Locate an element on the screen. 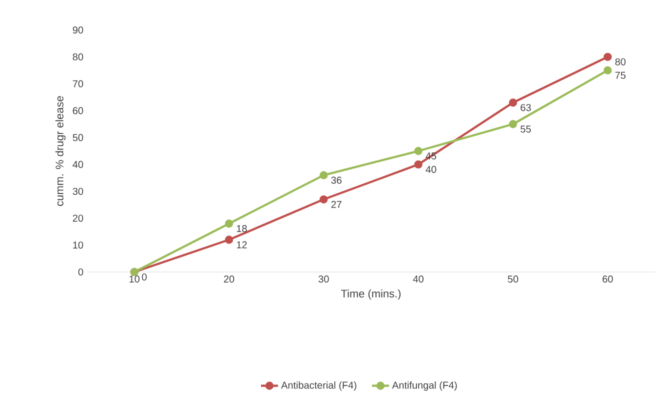 This screenshot has width=657, height=403. y-tick-label: 10 is located at coordinates (78, 245).